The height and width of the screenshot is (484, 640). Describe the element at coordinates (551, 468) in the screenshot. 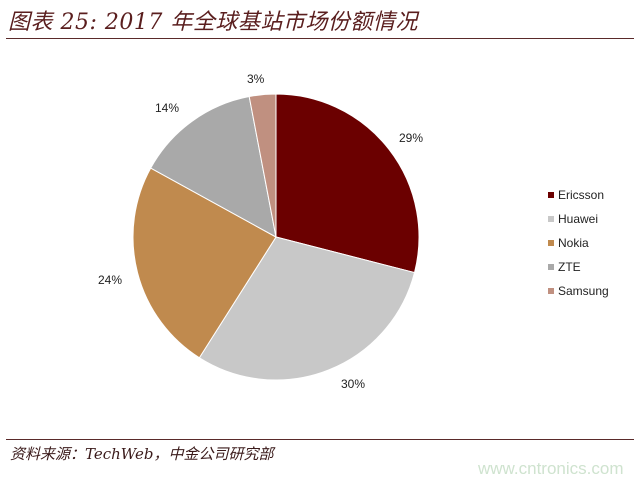

I see `watermark: www.cntronics.com` at that location.